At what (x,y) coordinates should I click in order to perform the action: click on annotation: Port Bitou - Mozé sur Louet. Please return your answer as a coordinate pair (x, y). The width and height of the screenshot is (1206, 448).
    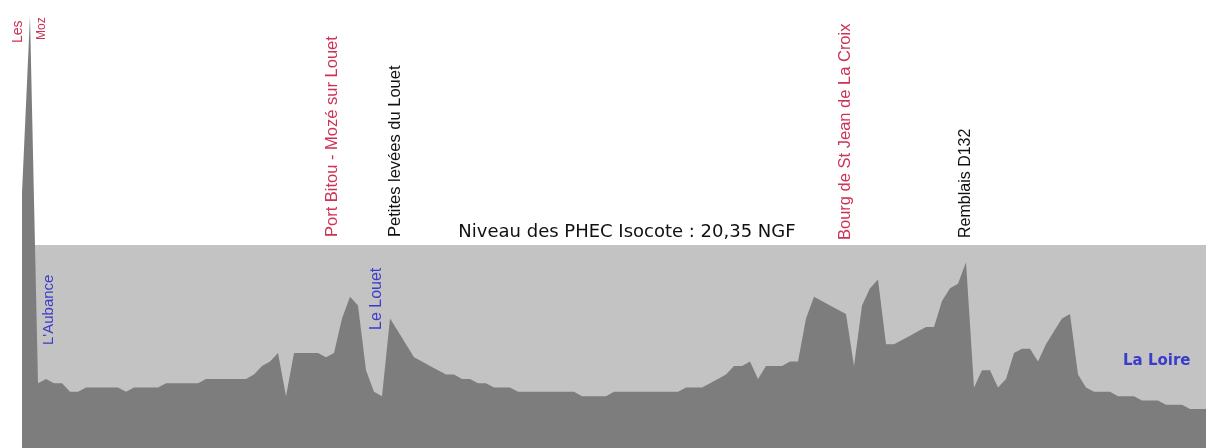
    Looking at the image, I should click on (331, 136).